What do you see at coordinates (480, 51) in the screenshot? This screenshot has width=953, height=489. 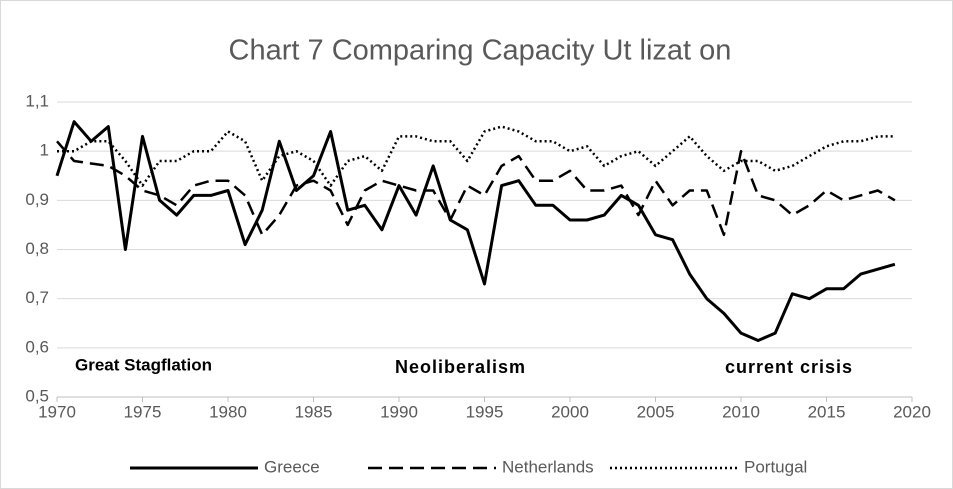 I see `chart-title: Chart 7 Comparing Capacity Ut lizat on` at bounding box center [480, 51].